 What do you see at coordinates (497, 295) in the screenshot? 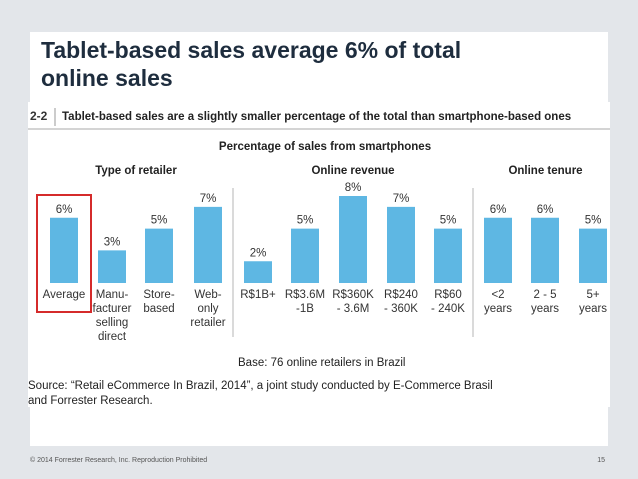
I see `category-label-9-0: <2` at bounding box center [497, 295].